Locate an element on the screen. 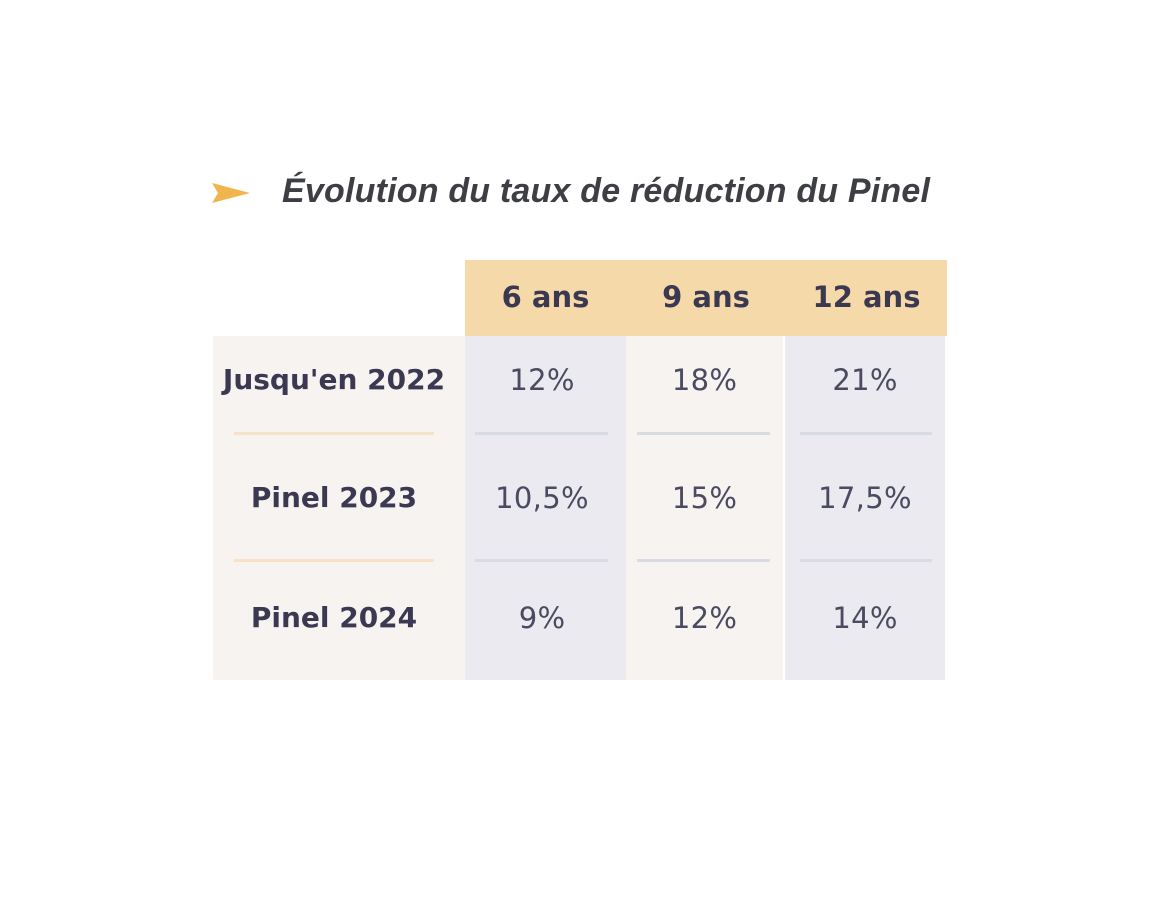 The image size is (1165, 900). cell-2022-9-ans: 18% is located at coordinates (704, 380).